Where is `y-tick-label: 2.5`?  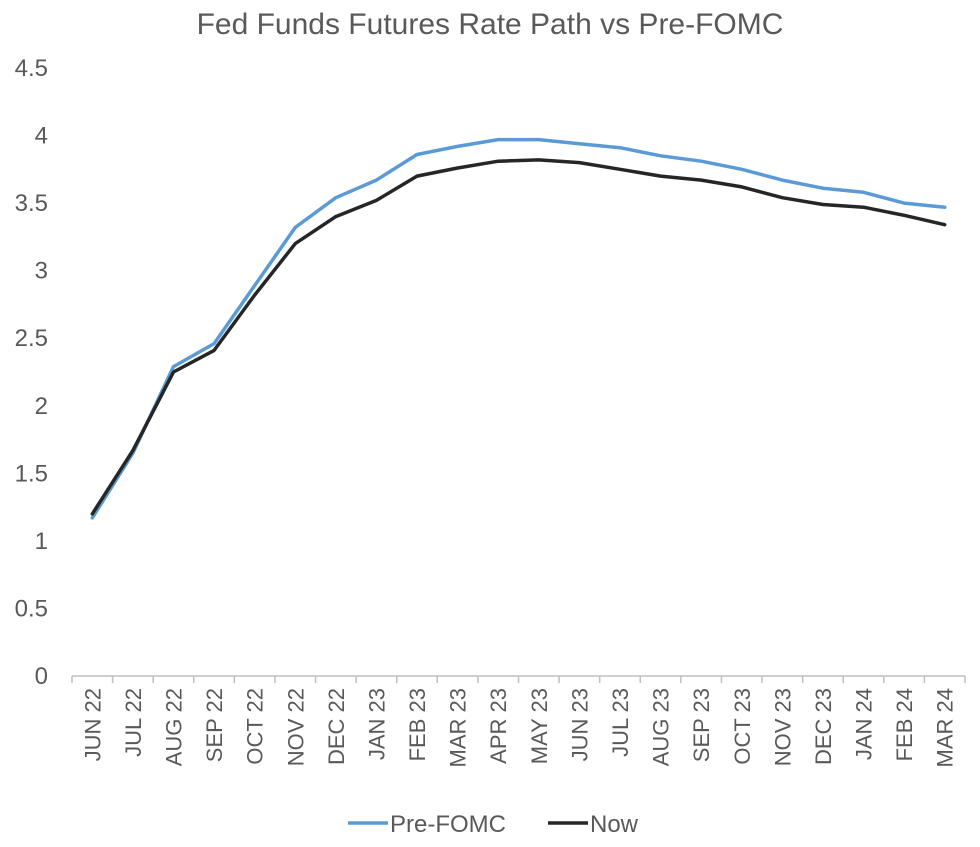
y-tick-label: 2.5 is located at coordinates (31, 338).